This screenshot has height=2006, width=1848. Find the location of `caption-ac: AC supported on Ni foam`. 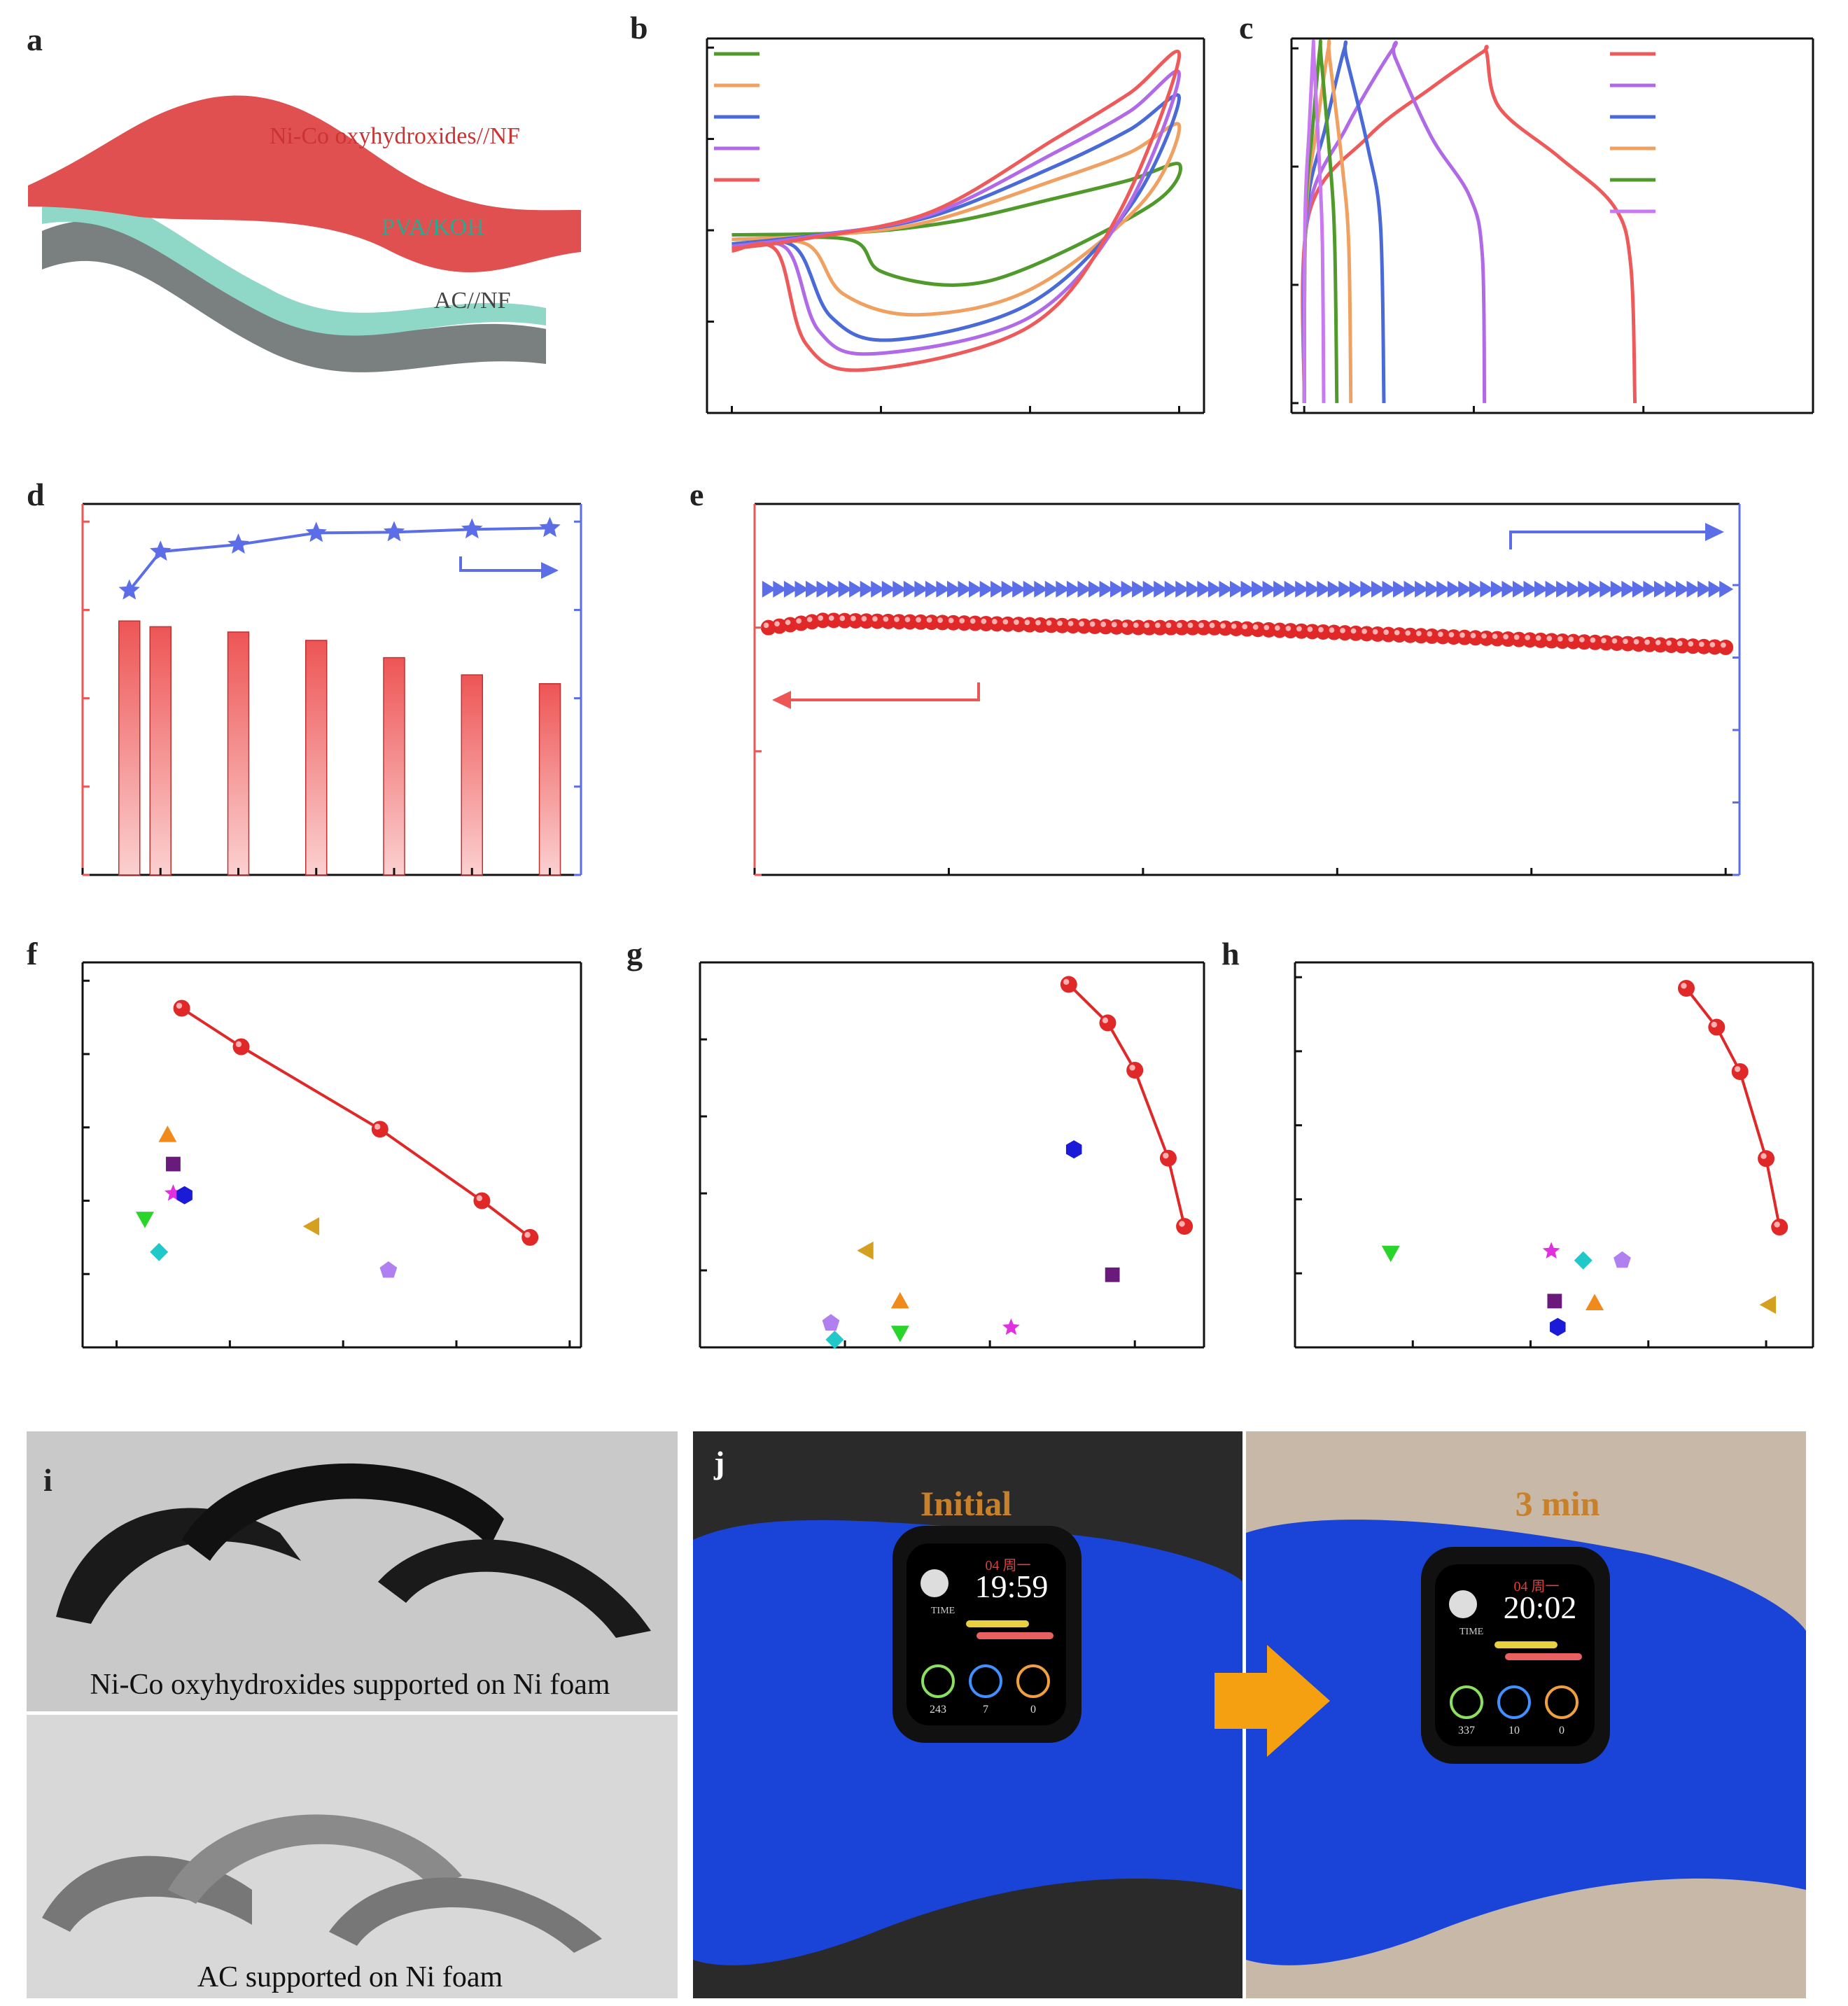

caption-ac: AC supported on Ni foam is located at coordinates (350, 1977).